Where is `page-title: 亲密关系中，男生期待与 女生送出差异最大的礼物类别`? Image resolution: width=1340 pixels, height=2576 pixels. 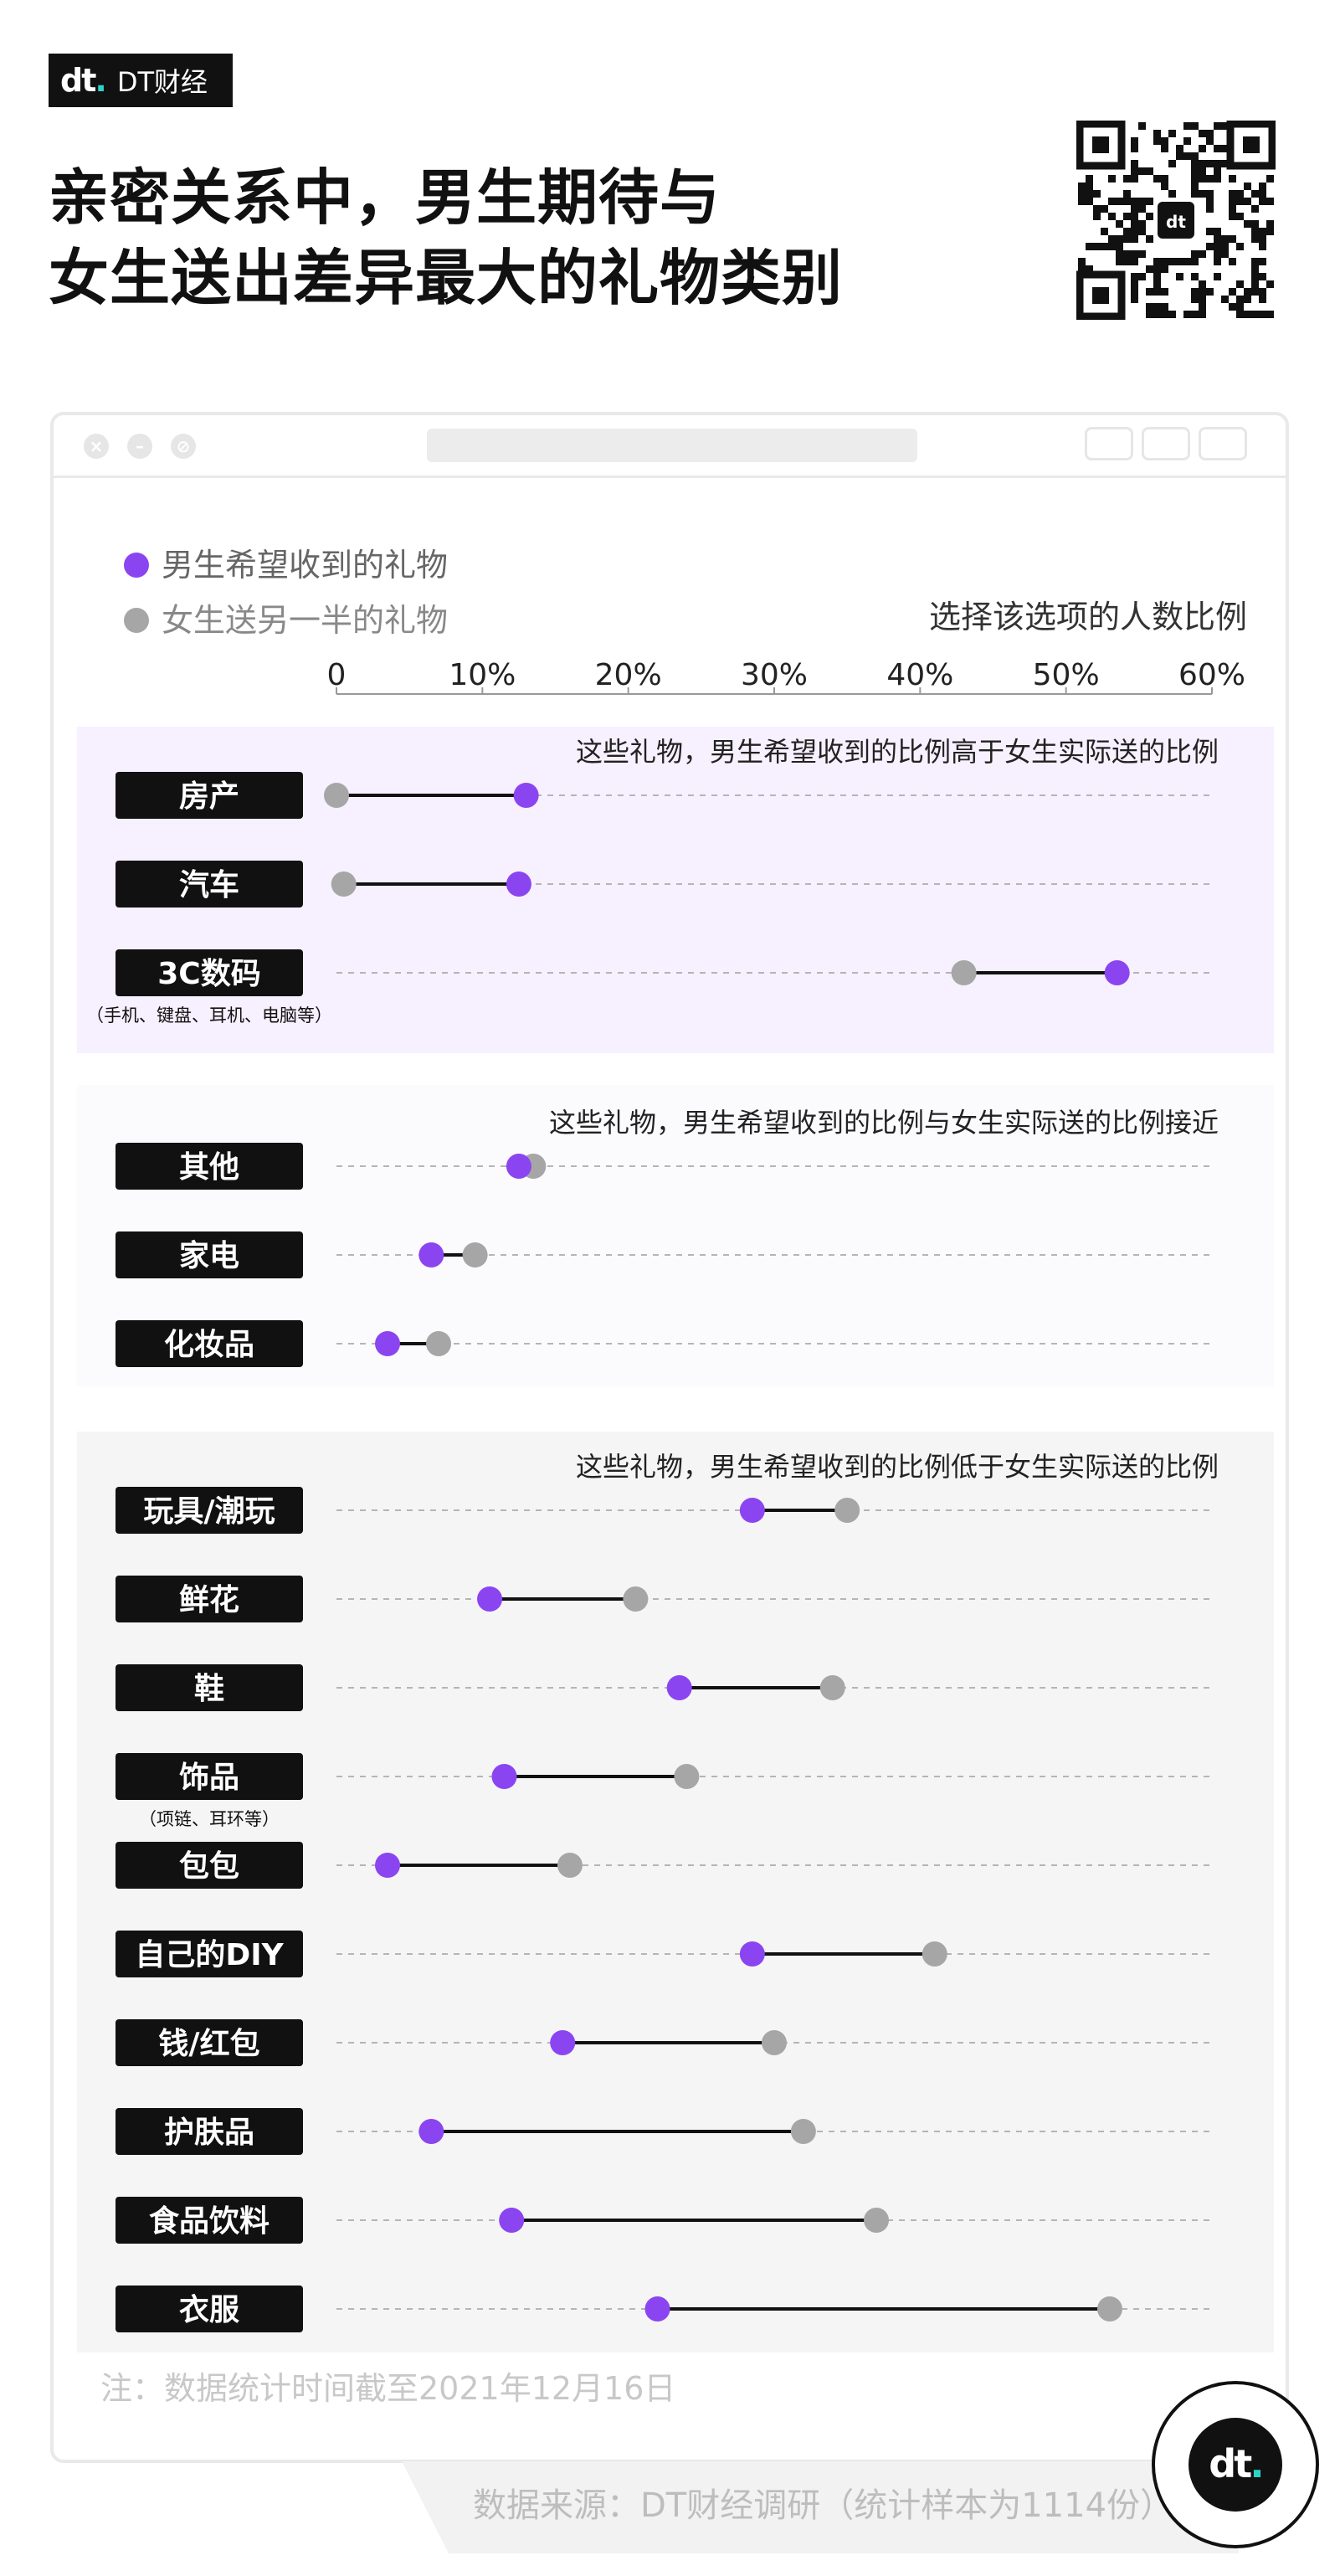 page-title: 亲密关系中，男生期待与 女生送出差异最大的礼物类别 is located at coordinates (446, 237).